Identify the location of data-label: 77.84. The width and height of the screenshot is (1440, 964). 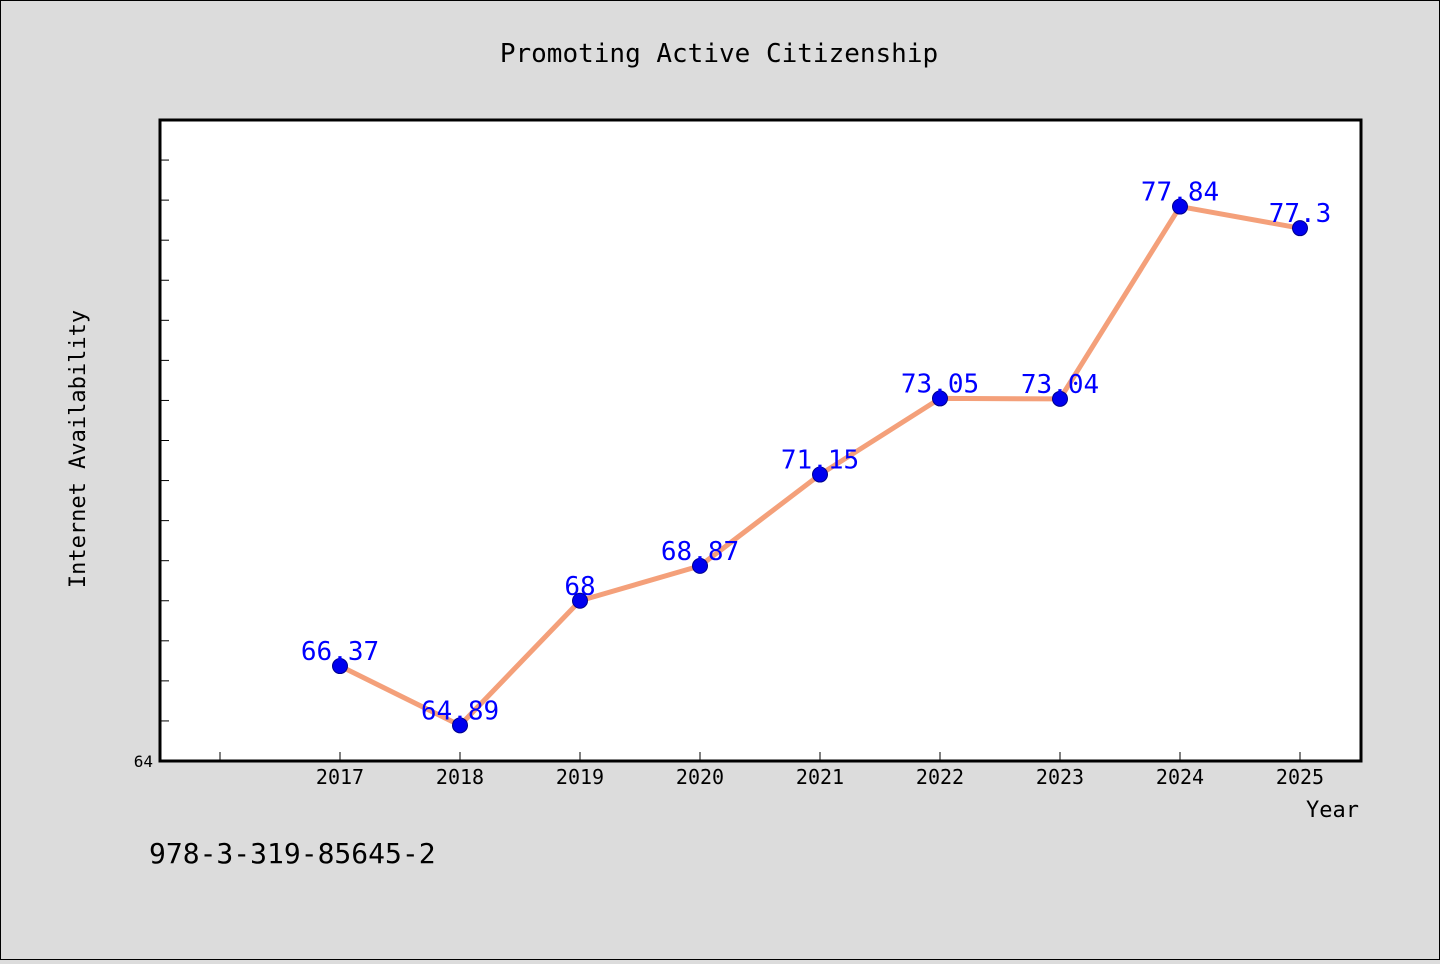
(1180, 193).